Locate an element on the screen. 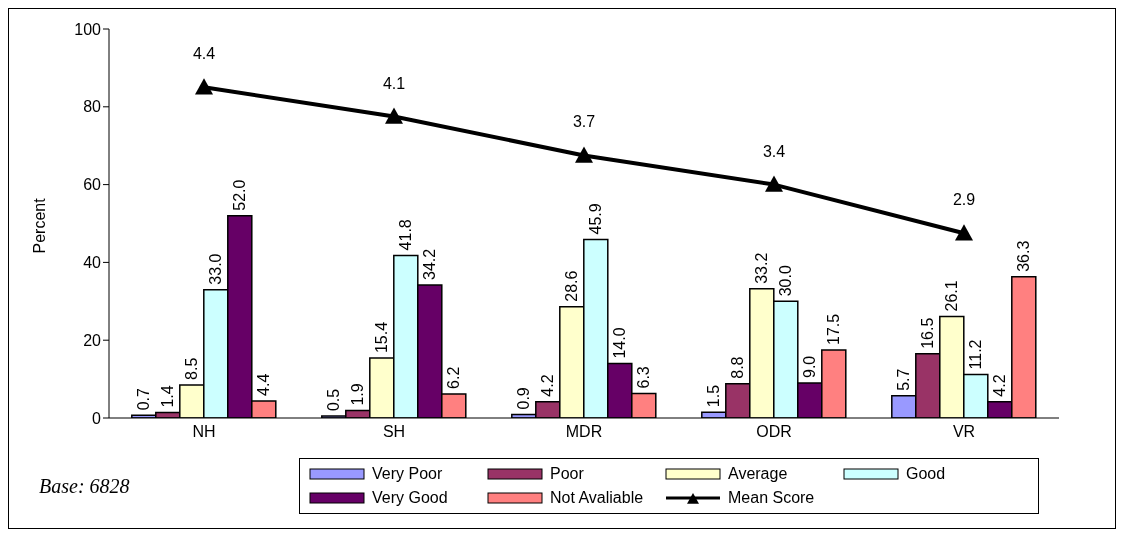  data-label: 14.0 is located at coordinates (620, 343).